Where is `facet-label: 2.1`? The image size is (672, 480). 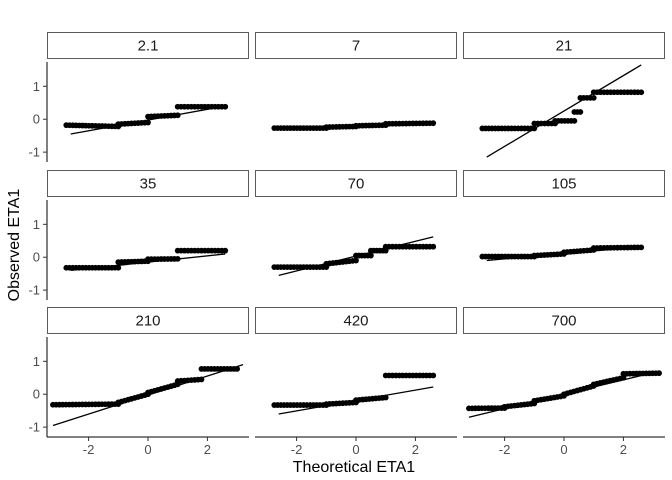 facet-label: 2.1 is located at coordinates (148, 46).